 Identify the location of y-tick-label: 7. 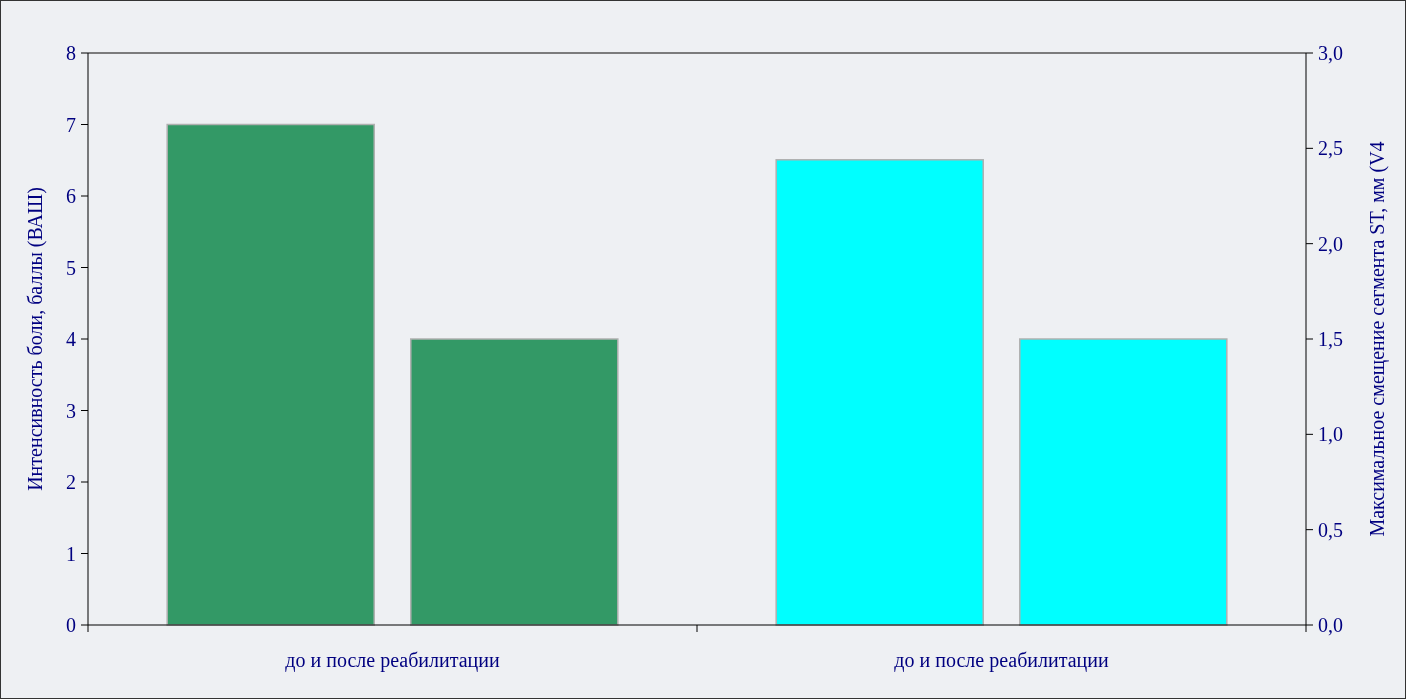
(71, 124).